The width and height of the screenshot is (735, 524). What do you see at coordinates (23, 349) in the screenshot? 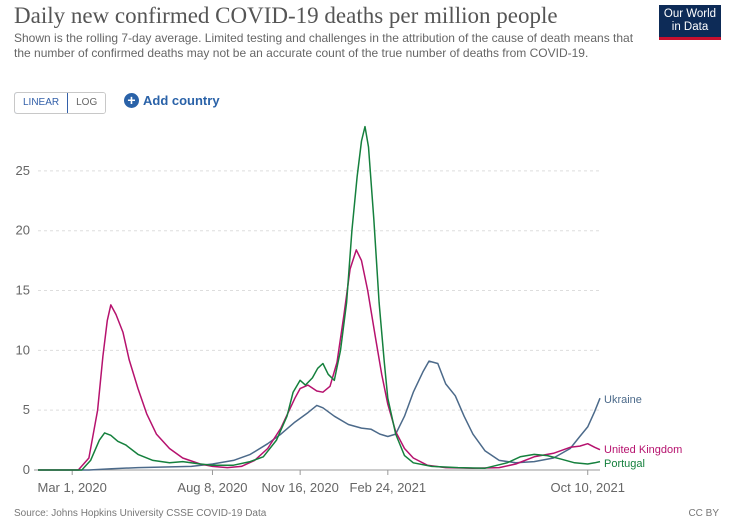
I see `y-tick-label: 10` at bounding box center [23, 349].